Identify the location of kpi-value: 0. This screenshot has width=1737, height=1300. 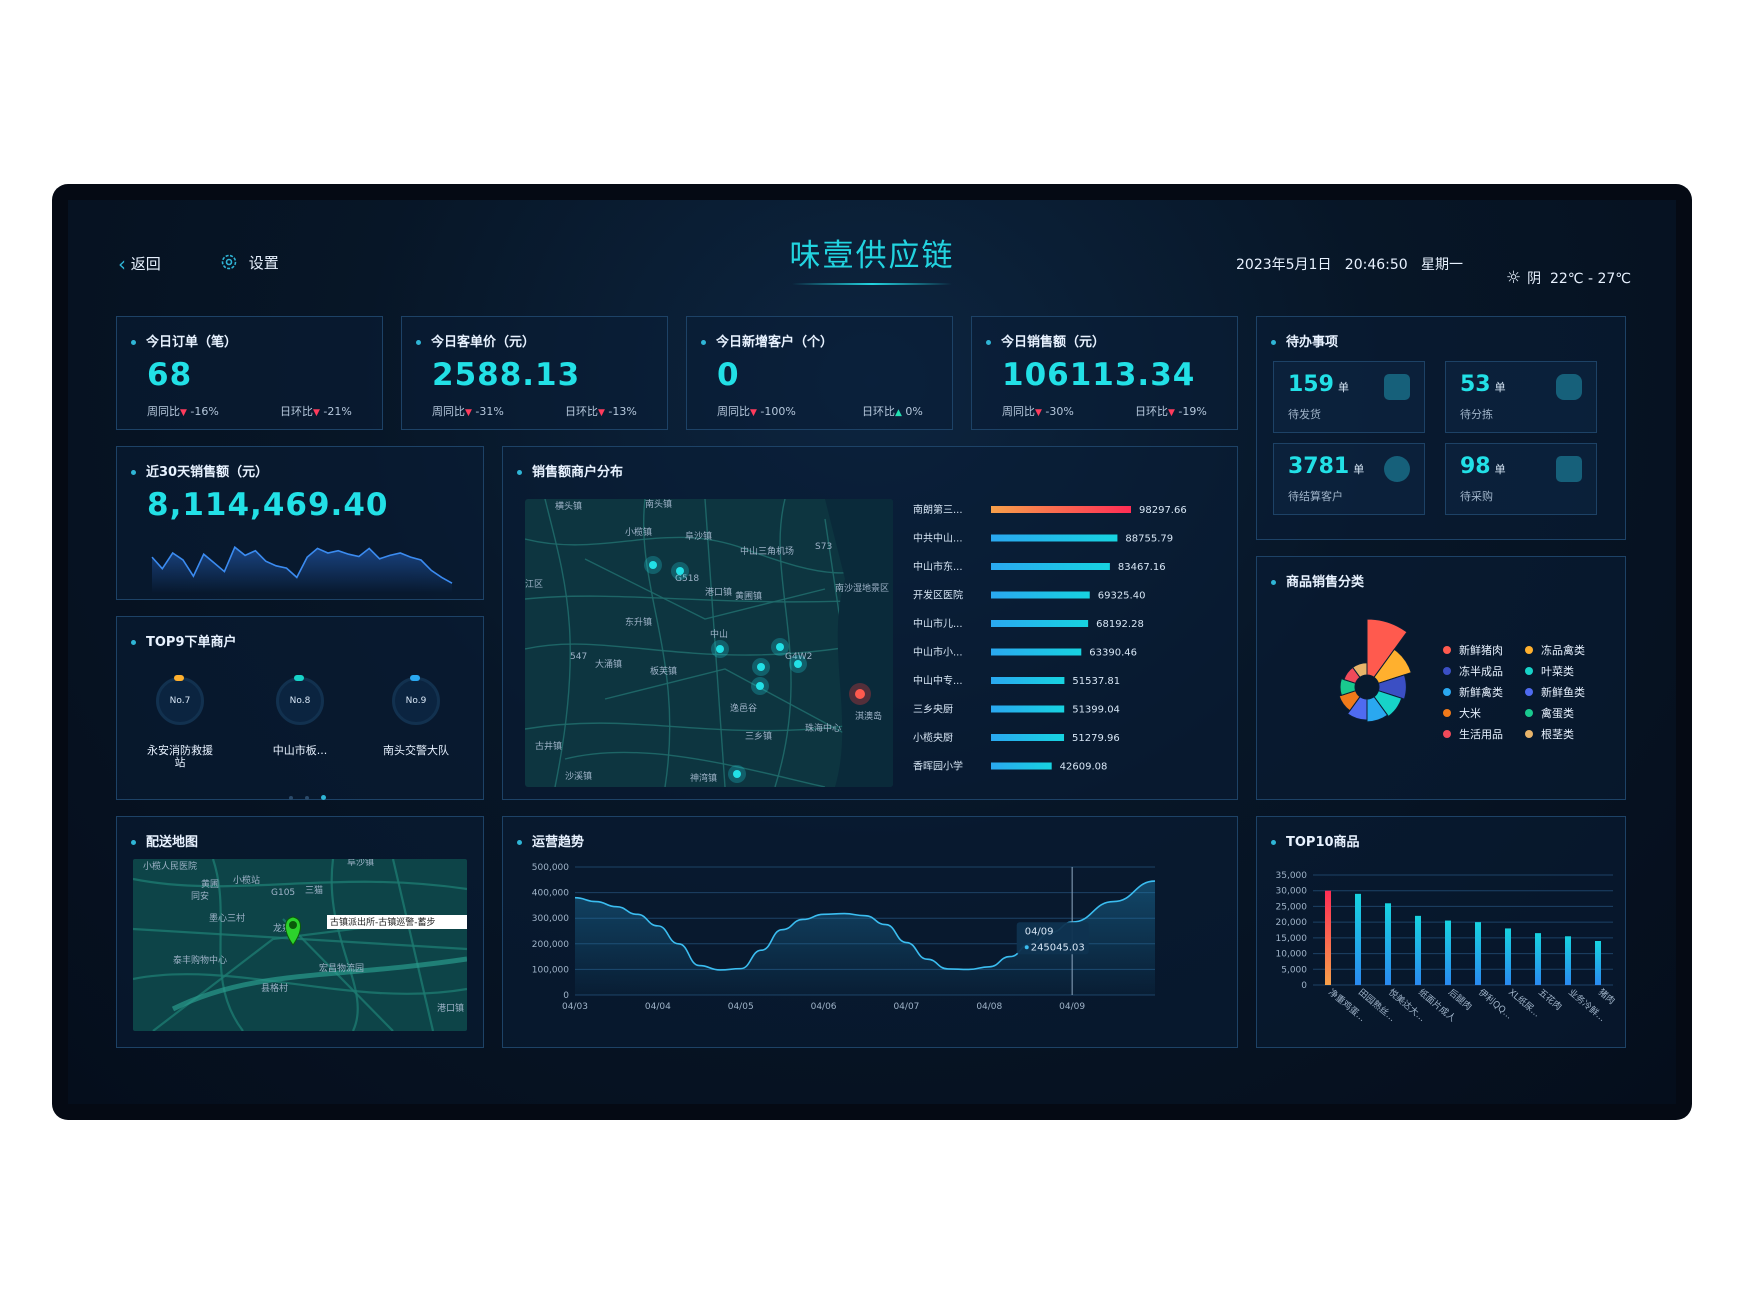
(728, 375).